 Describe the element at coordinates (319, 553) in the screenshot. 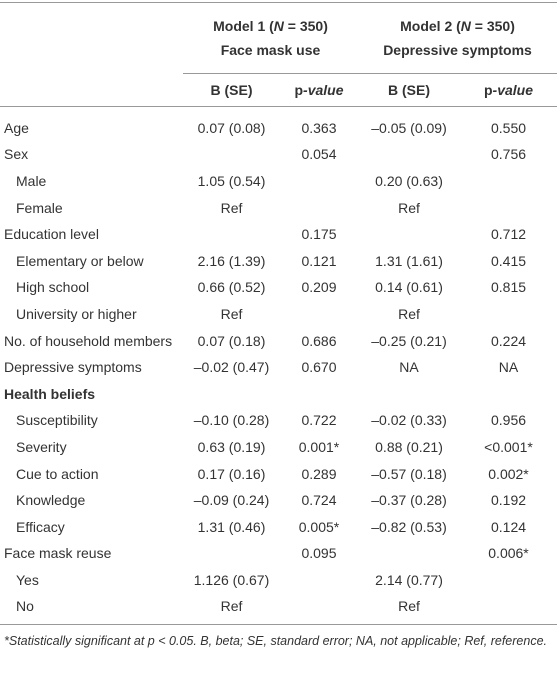

I see `value-cell: 0.095` at that location.